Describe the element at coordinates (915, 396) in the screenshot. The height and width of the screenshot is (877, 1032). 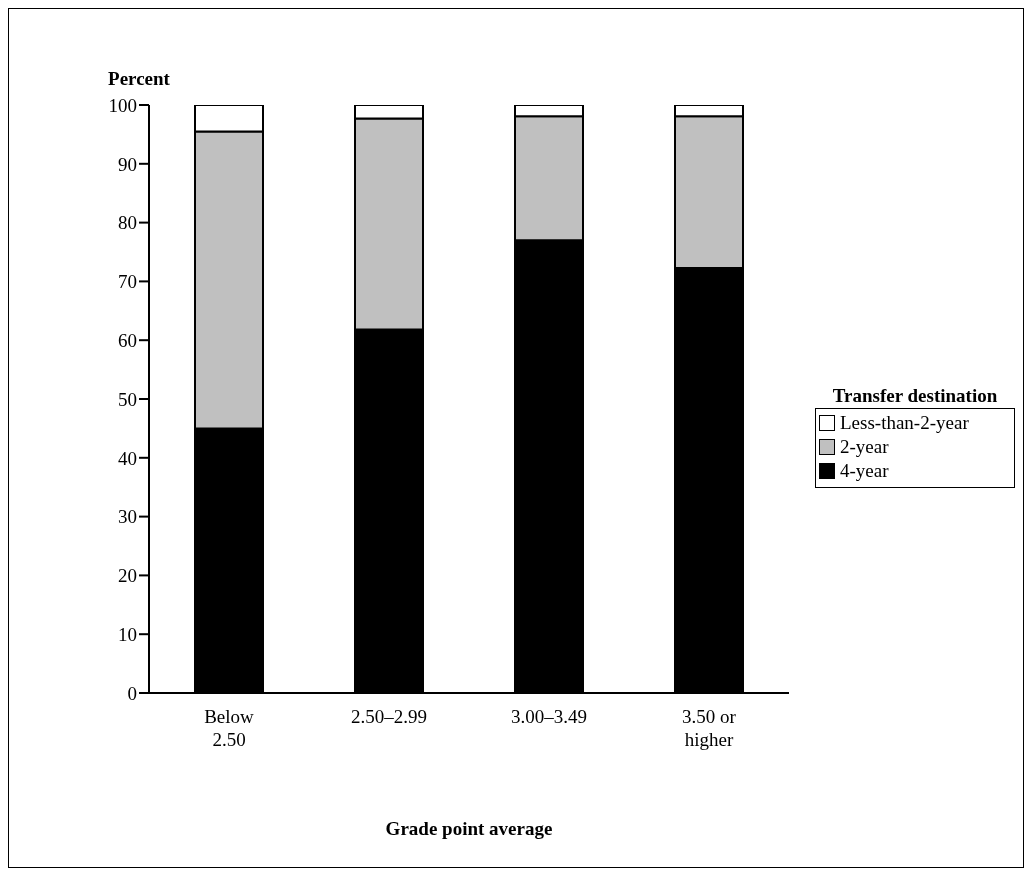
I see `legend-title: Transfer destination` at that location.